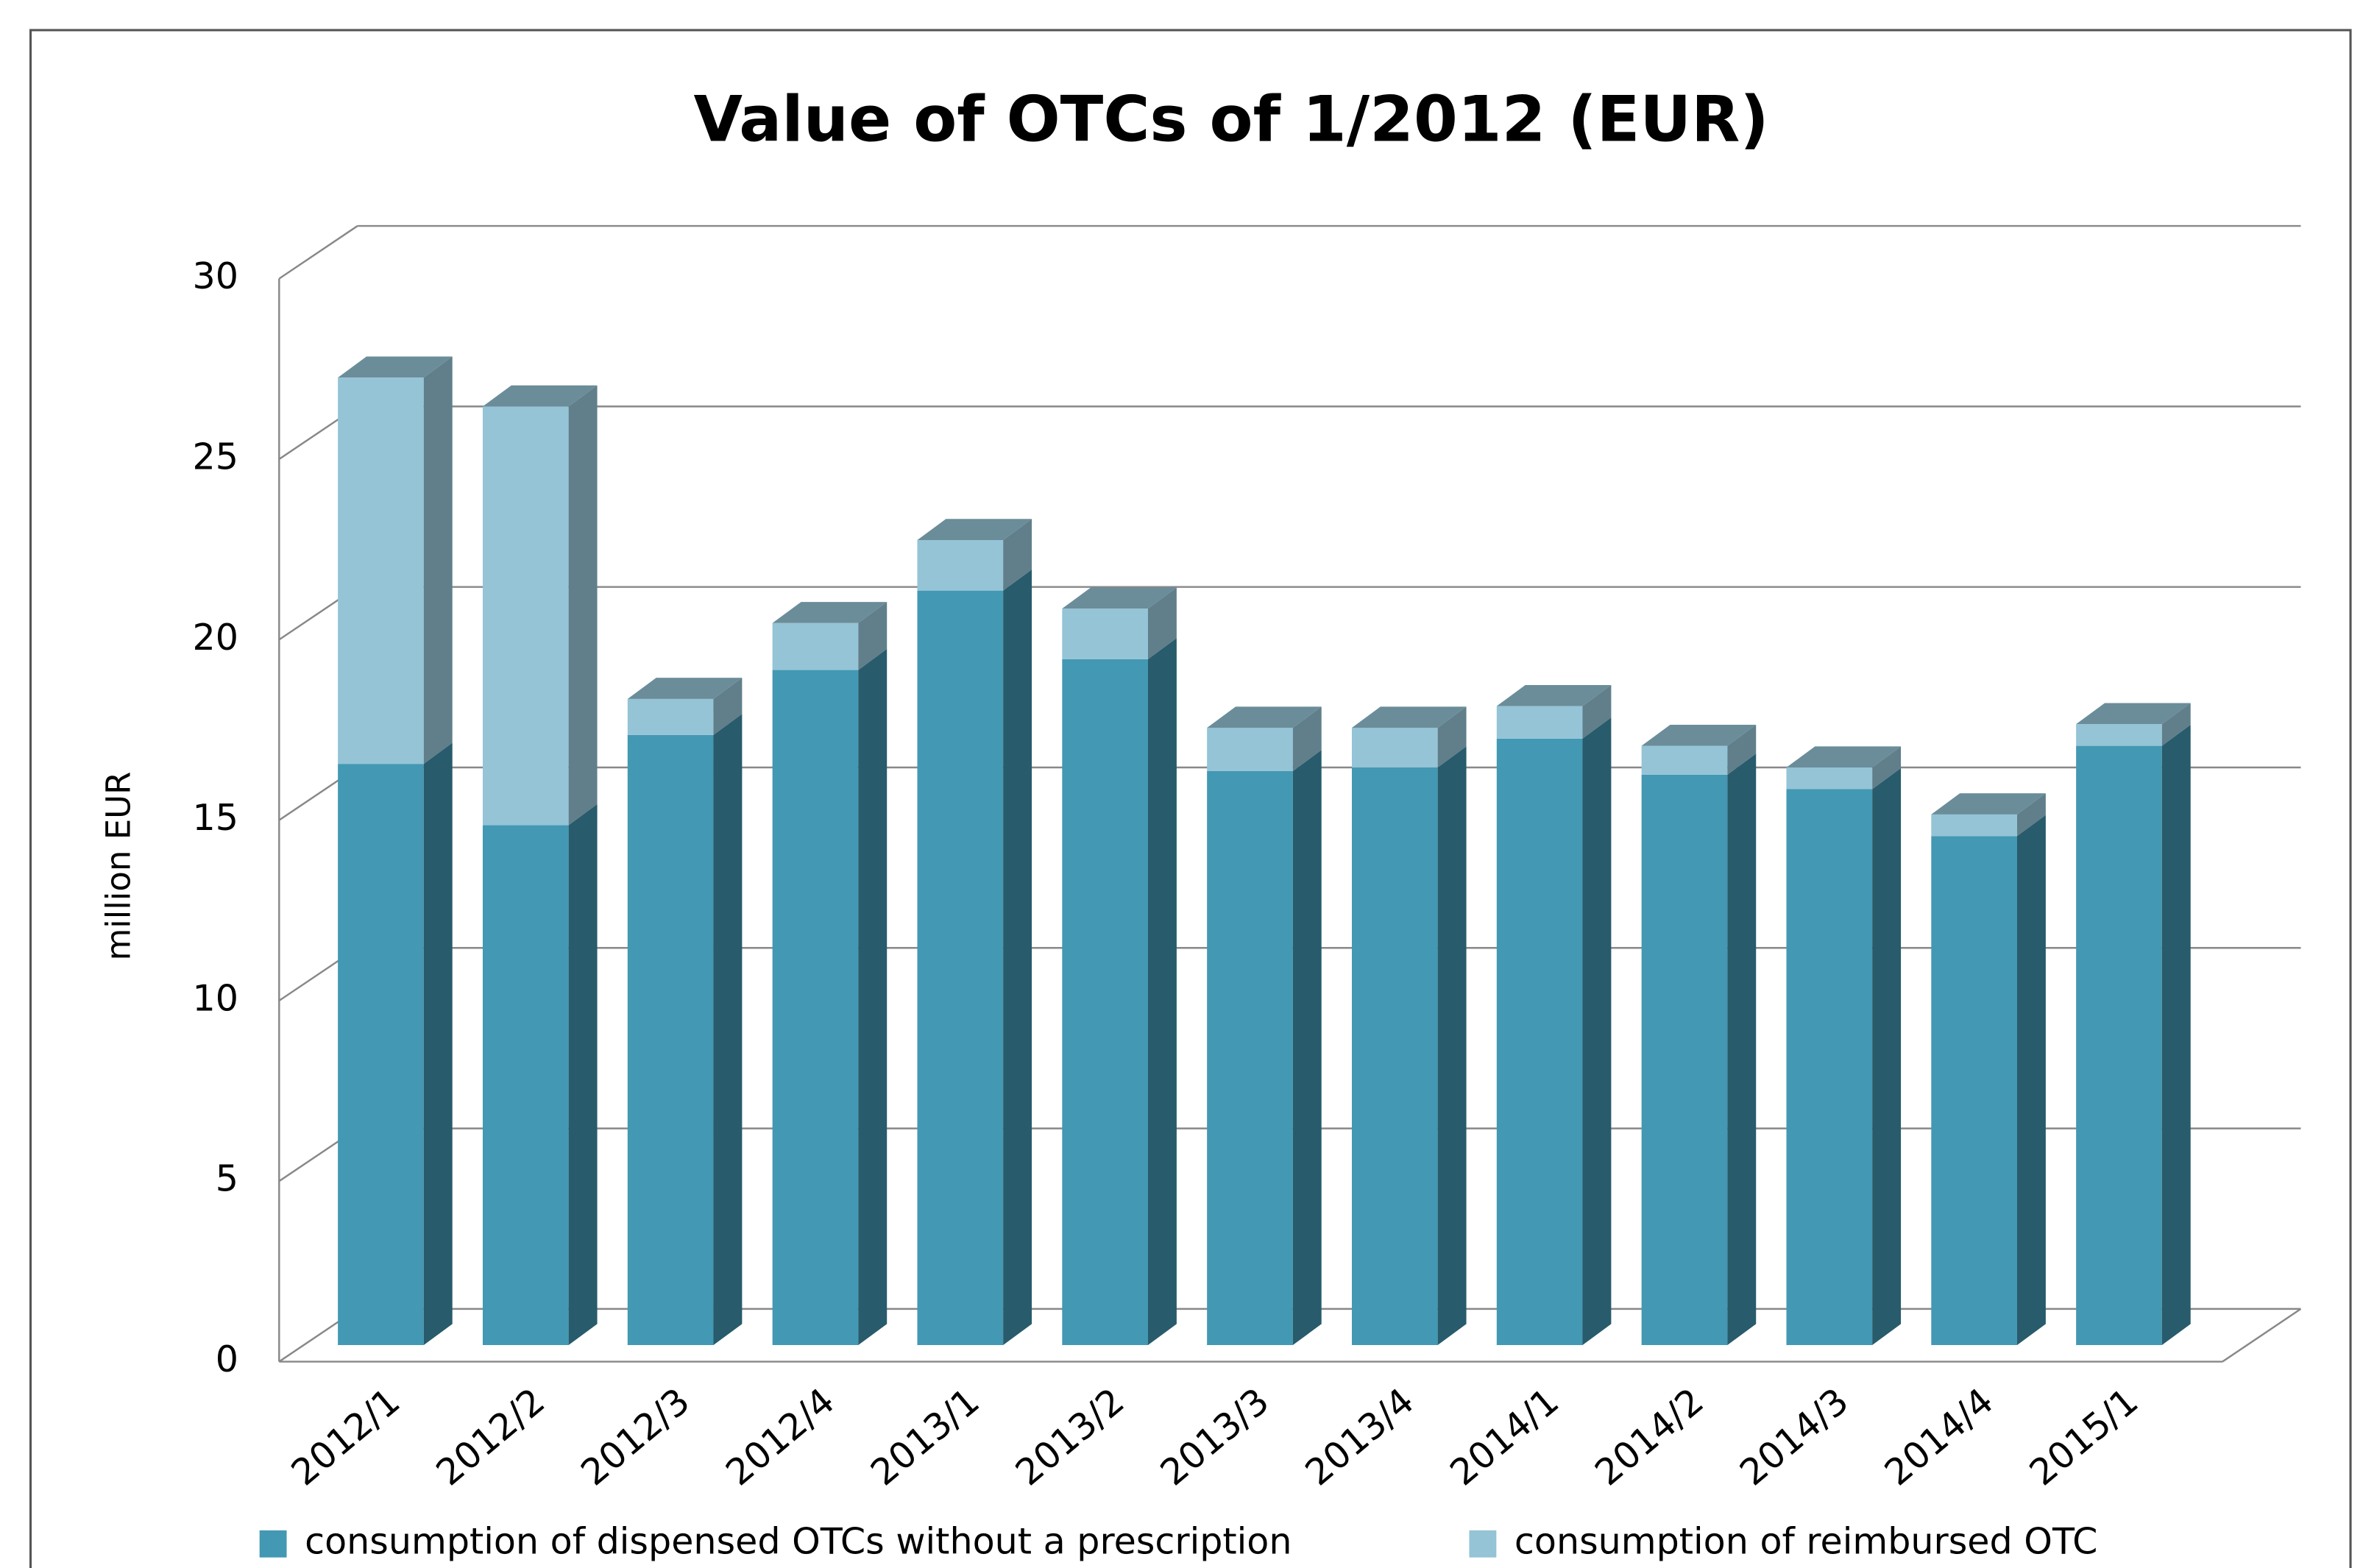 This screenshot has height=1568, width=2363. What do you see at coordinates (119, 867) in the screenshot?
I see `y-axis-label: million EUR` at bounding box center [119, 867].